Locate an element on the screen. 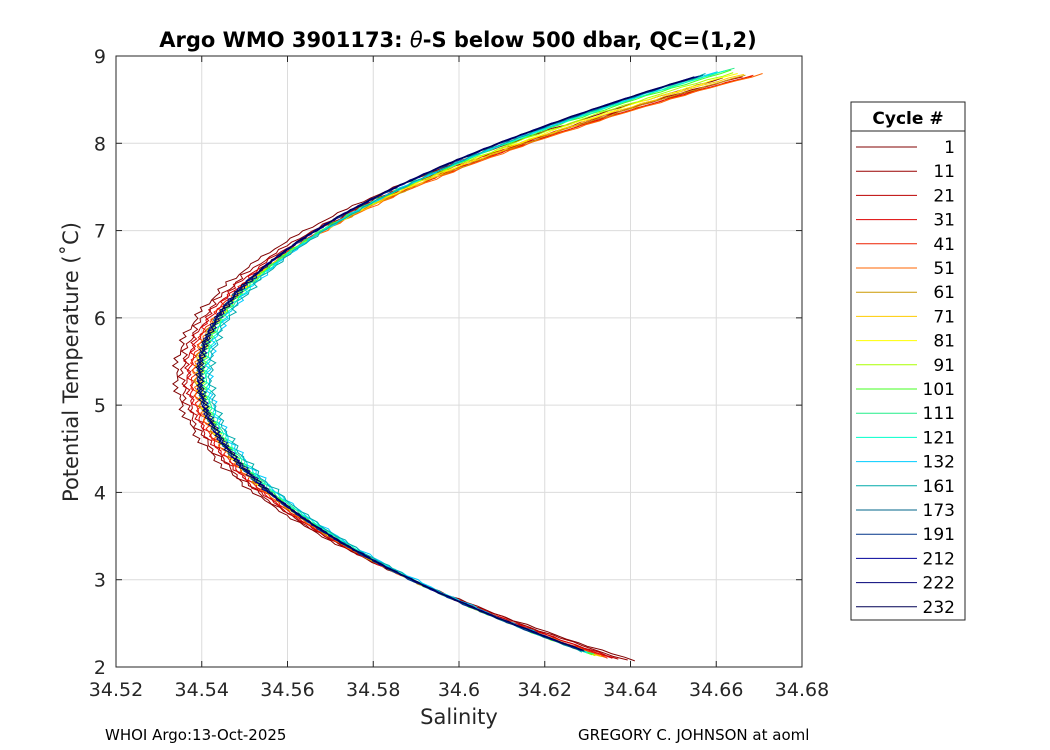 Image resolution: width=1050 pixels, height=750 pixels. y-tick-label: 3 is located at coordinates (100, 581).